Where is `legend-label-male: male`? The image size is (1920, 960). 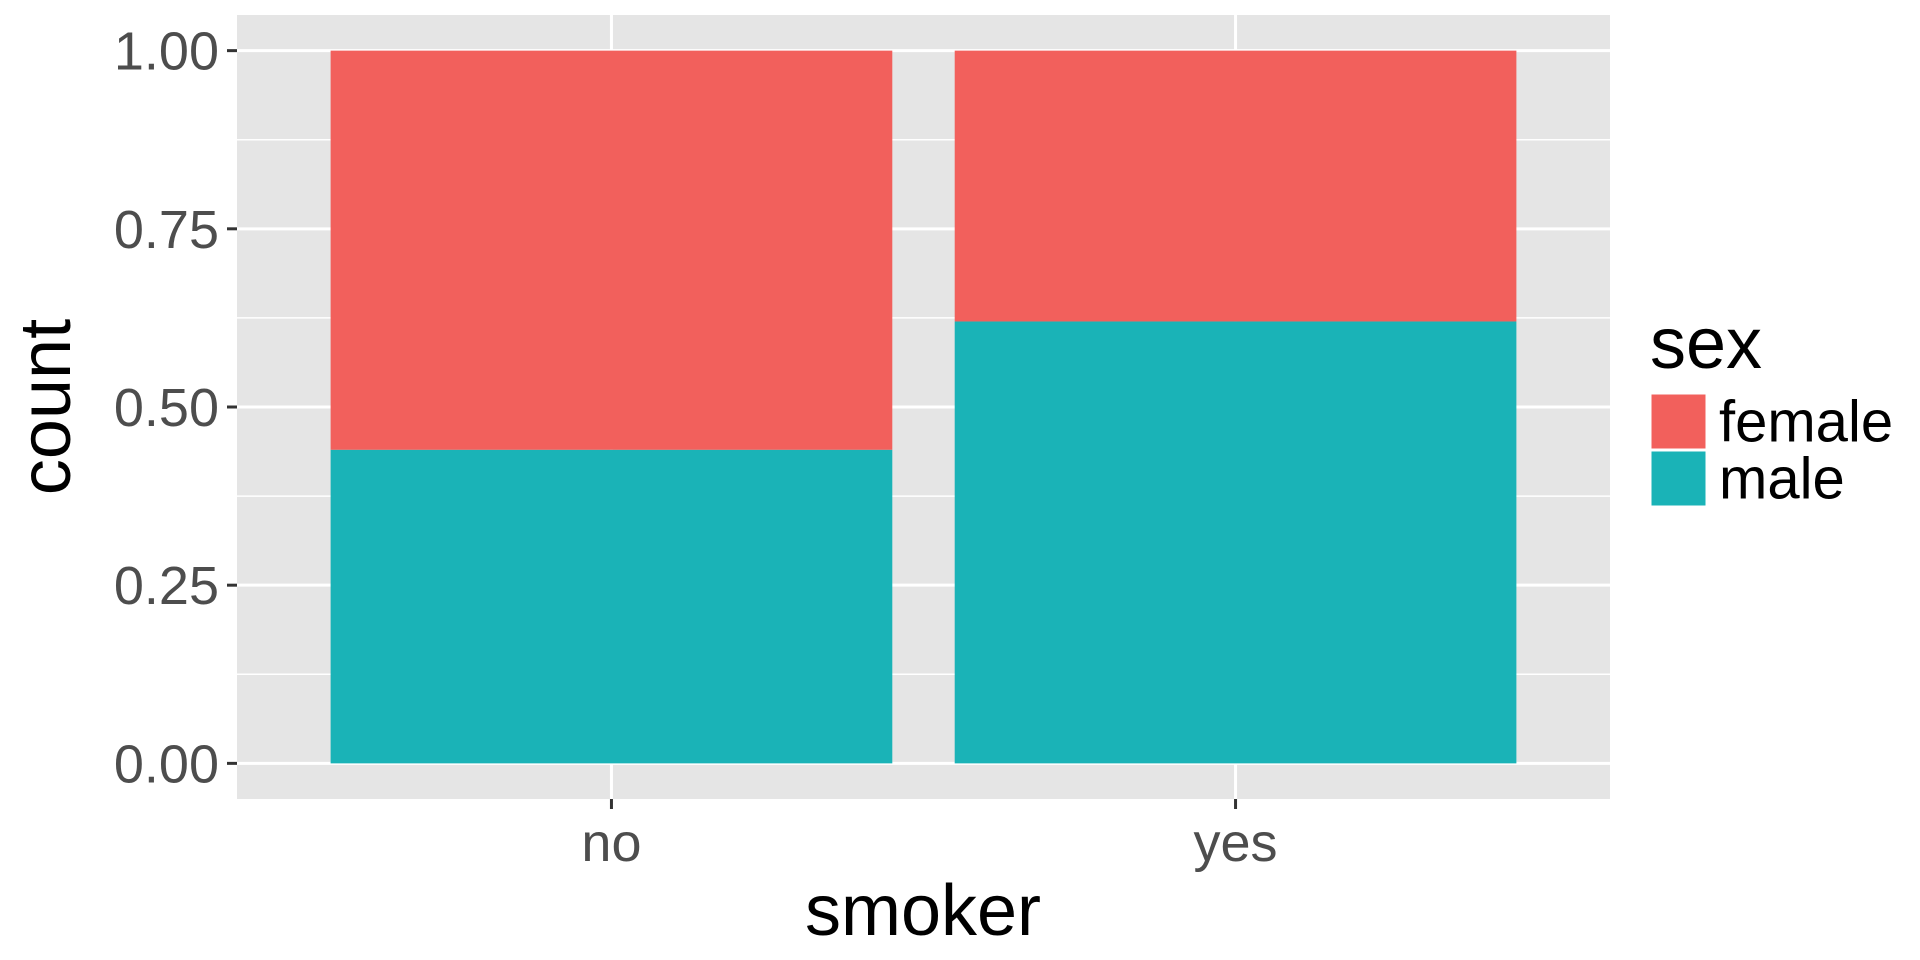 legend-label-male: male is located at coordinates (1782, 479).